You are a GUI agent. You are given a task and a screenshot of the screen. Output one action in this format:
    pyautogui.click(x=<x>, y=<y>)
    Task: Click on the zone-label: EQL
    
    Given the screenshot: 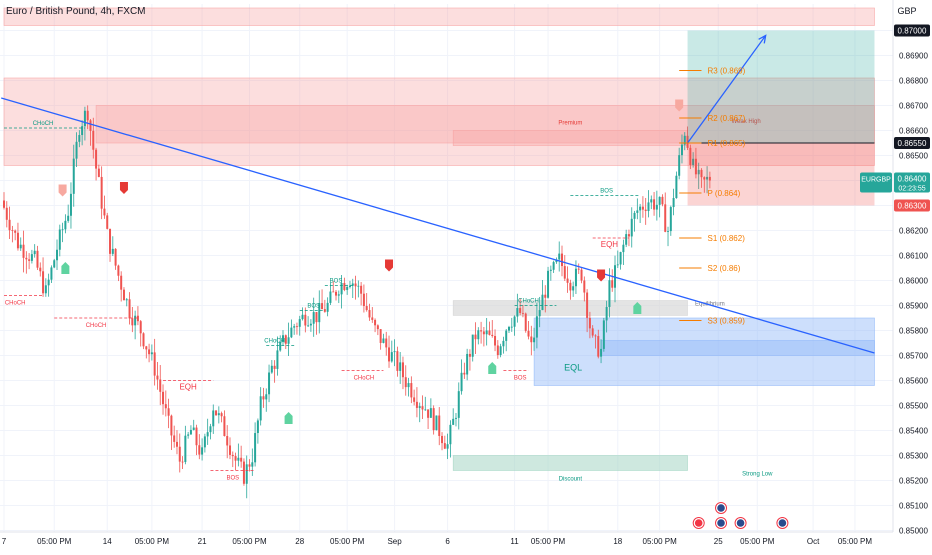 What is the action you would take?
    pyautogui.click(x=573, y=368)
    